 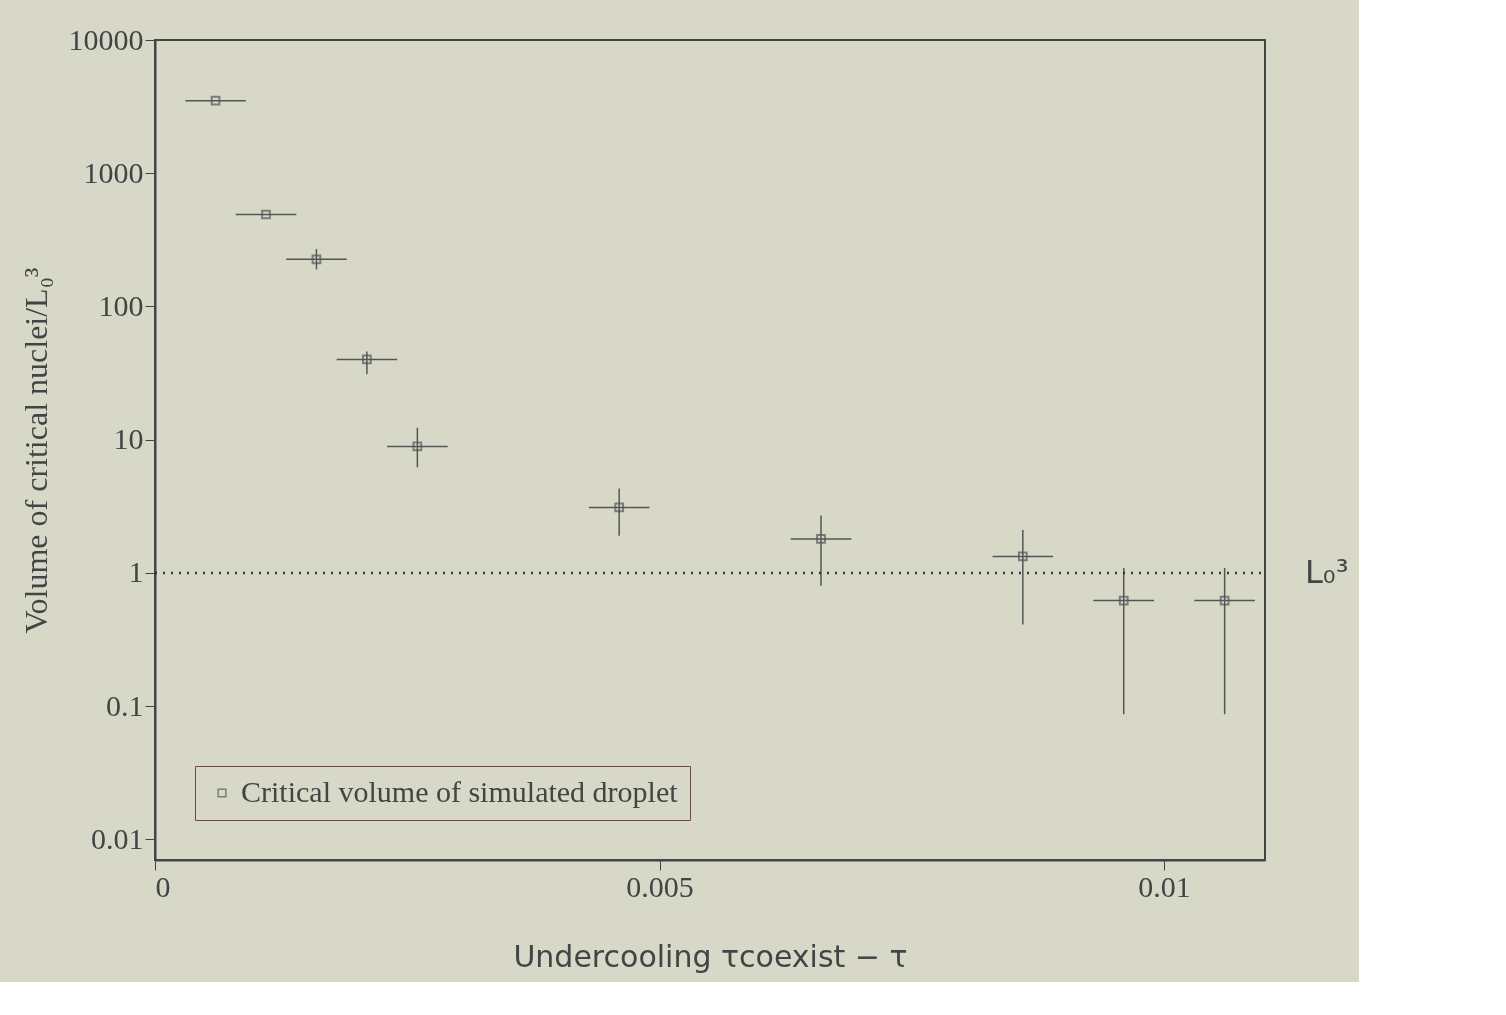 What do you see at coordinates (125, 705) in the screenshot?
I see `y-tick-label: 0.1` at bounding box center [125, 705].